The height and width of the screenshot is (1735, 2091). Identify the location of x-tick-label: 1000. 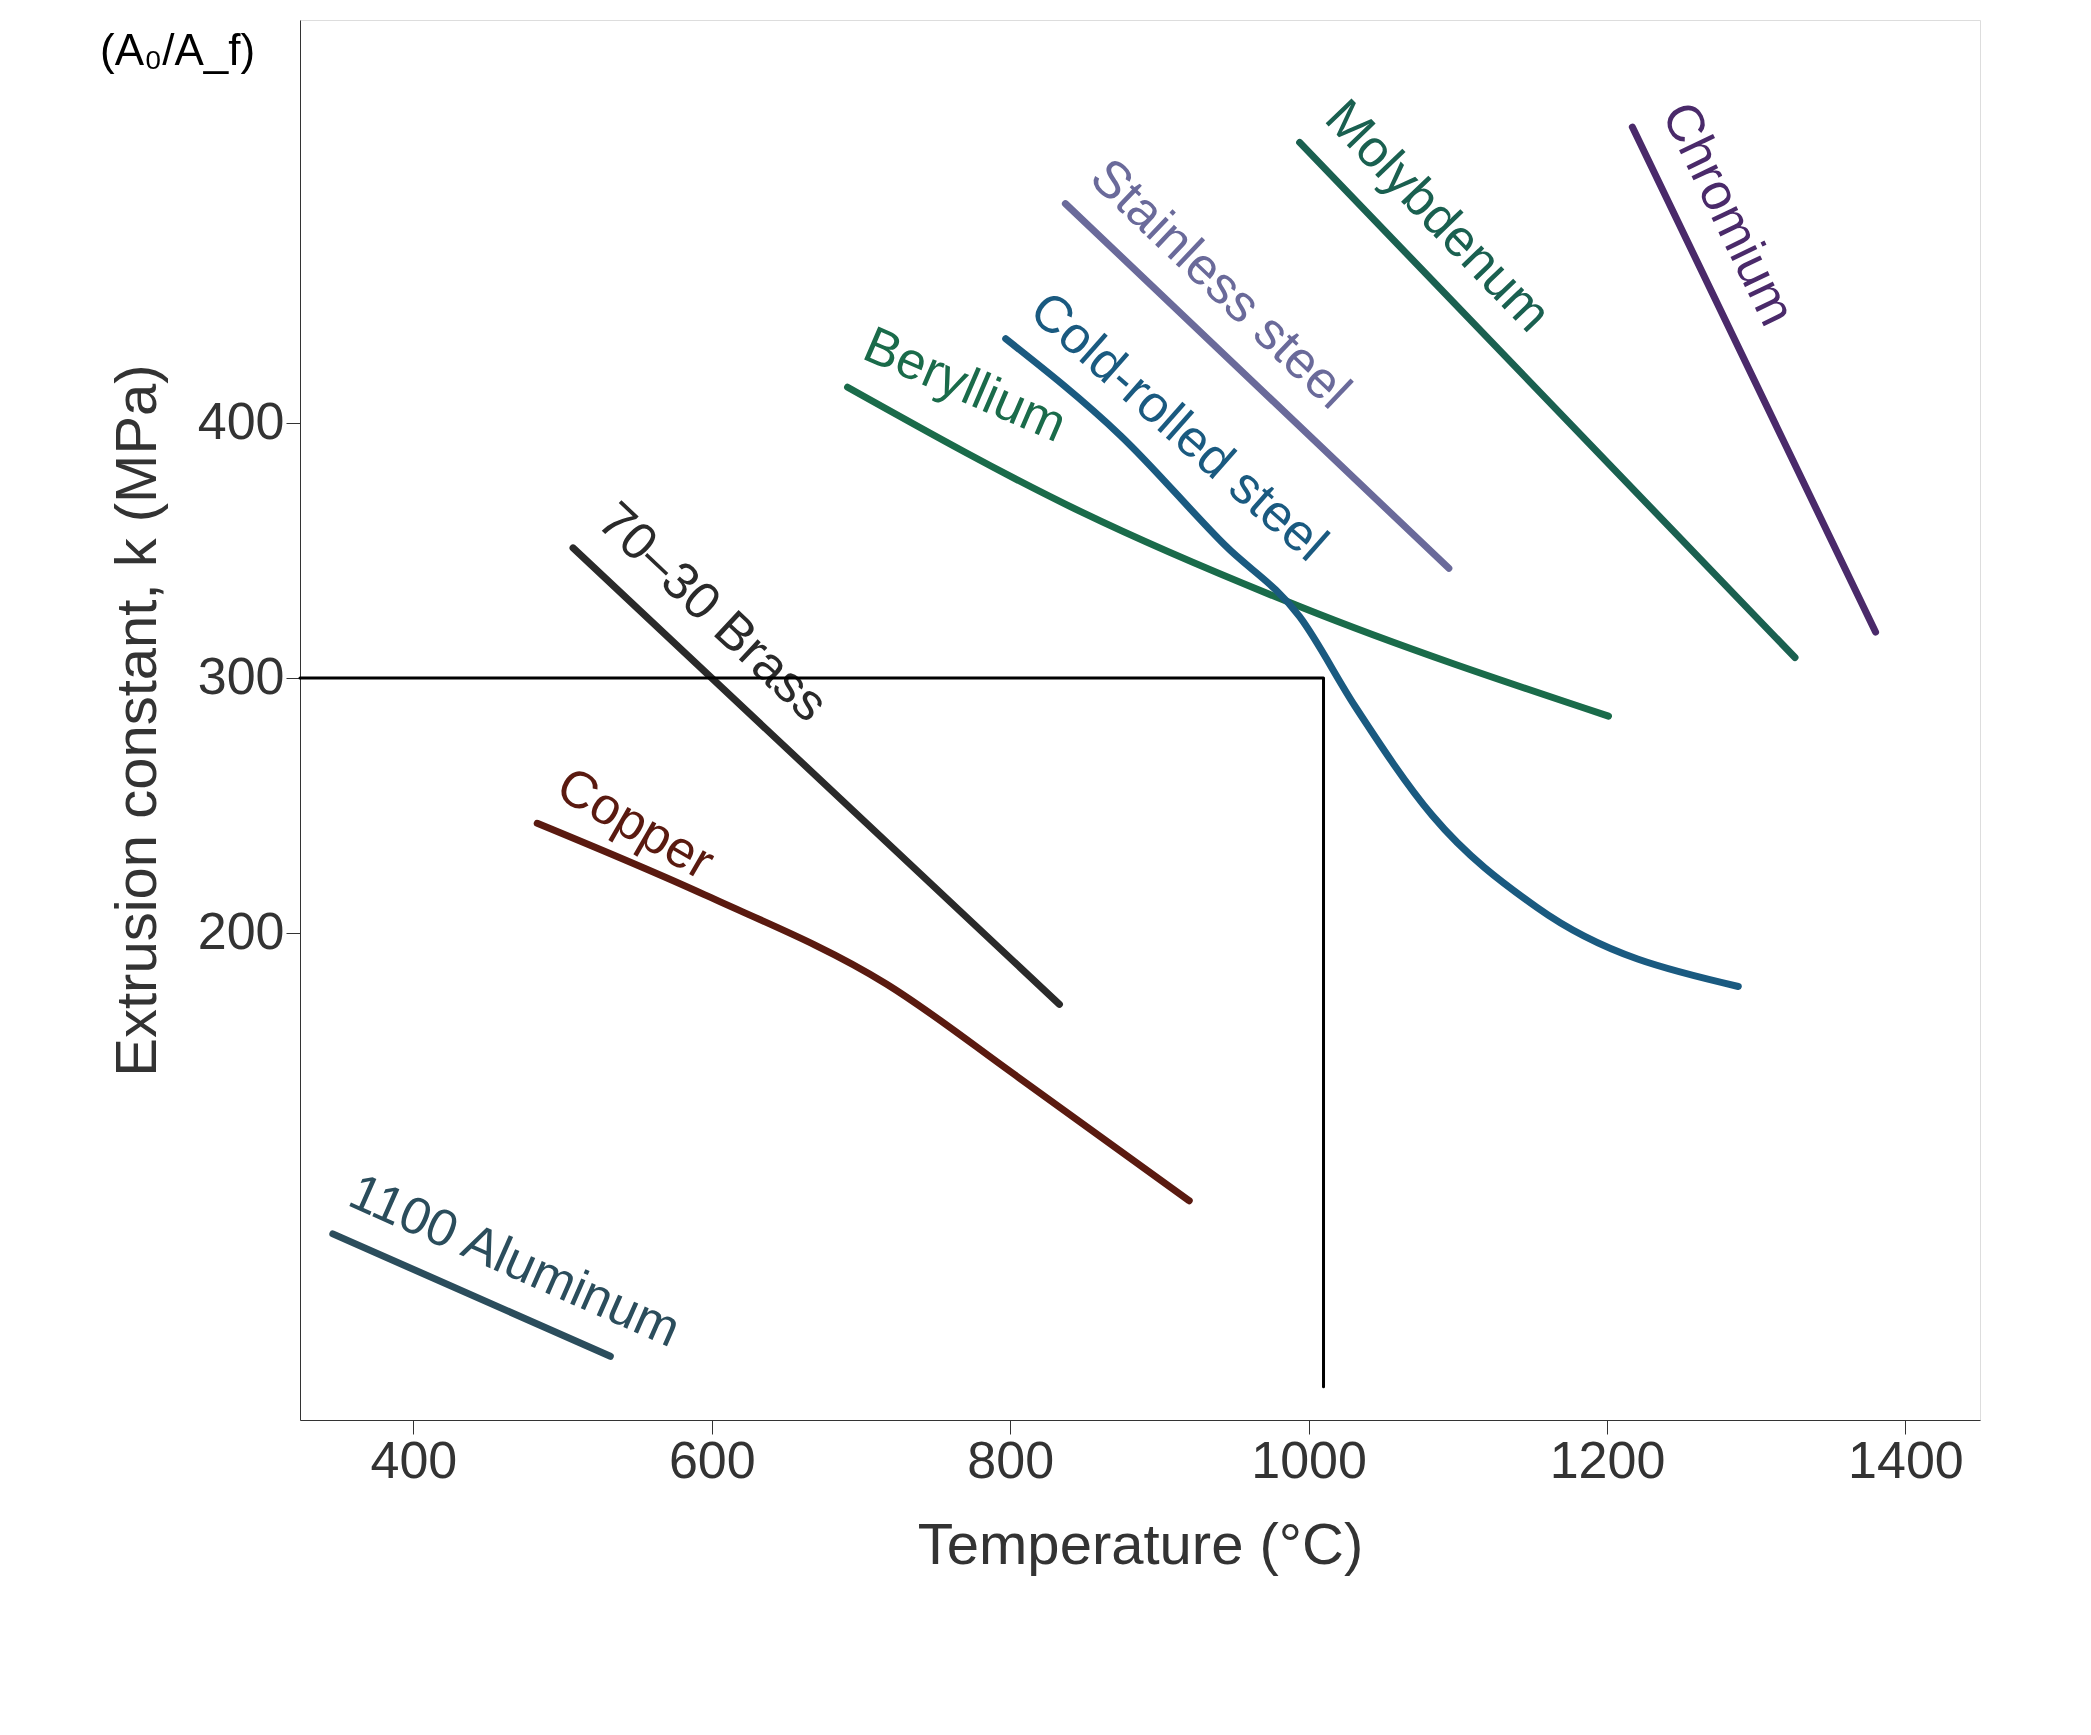
(1309, 1459).